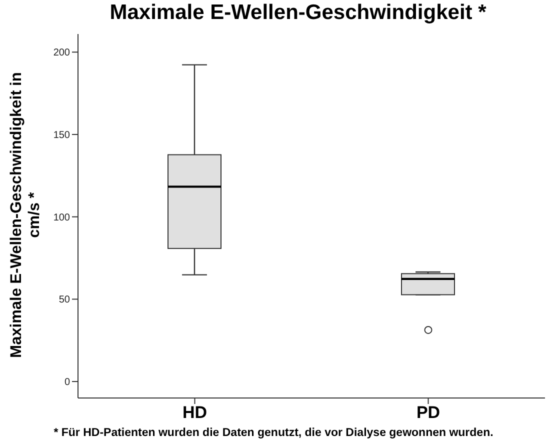  Describe the element at coordinates (195, 412) in the screenshot. I see `x-tick-label: HD` at that location.